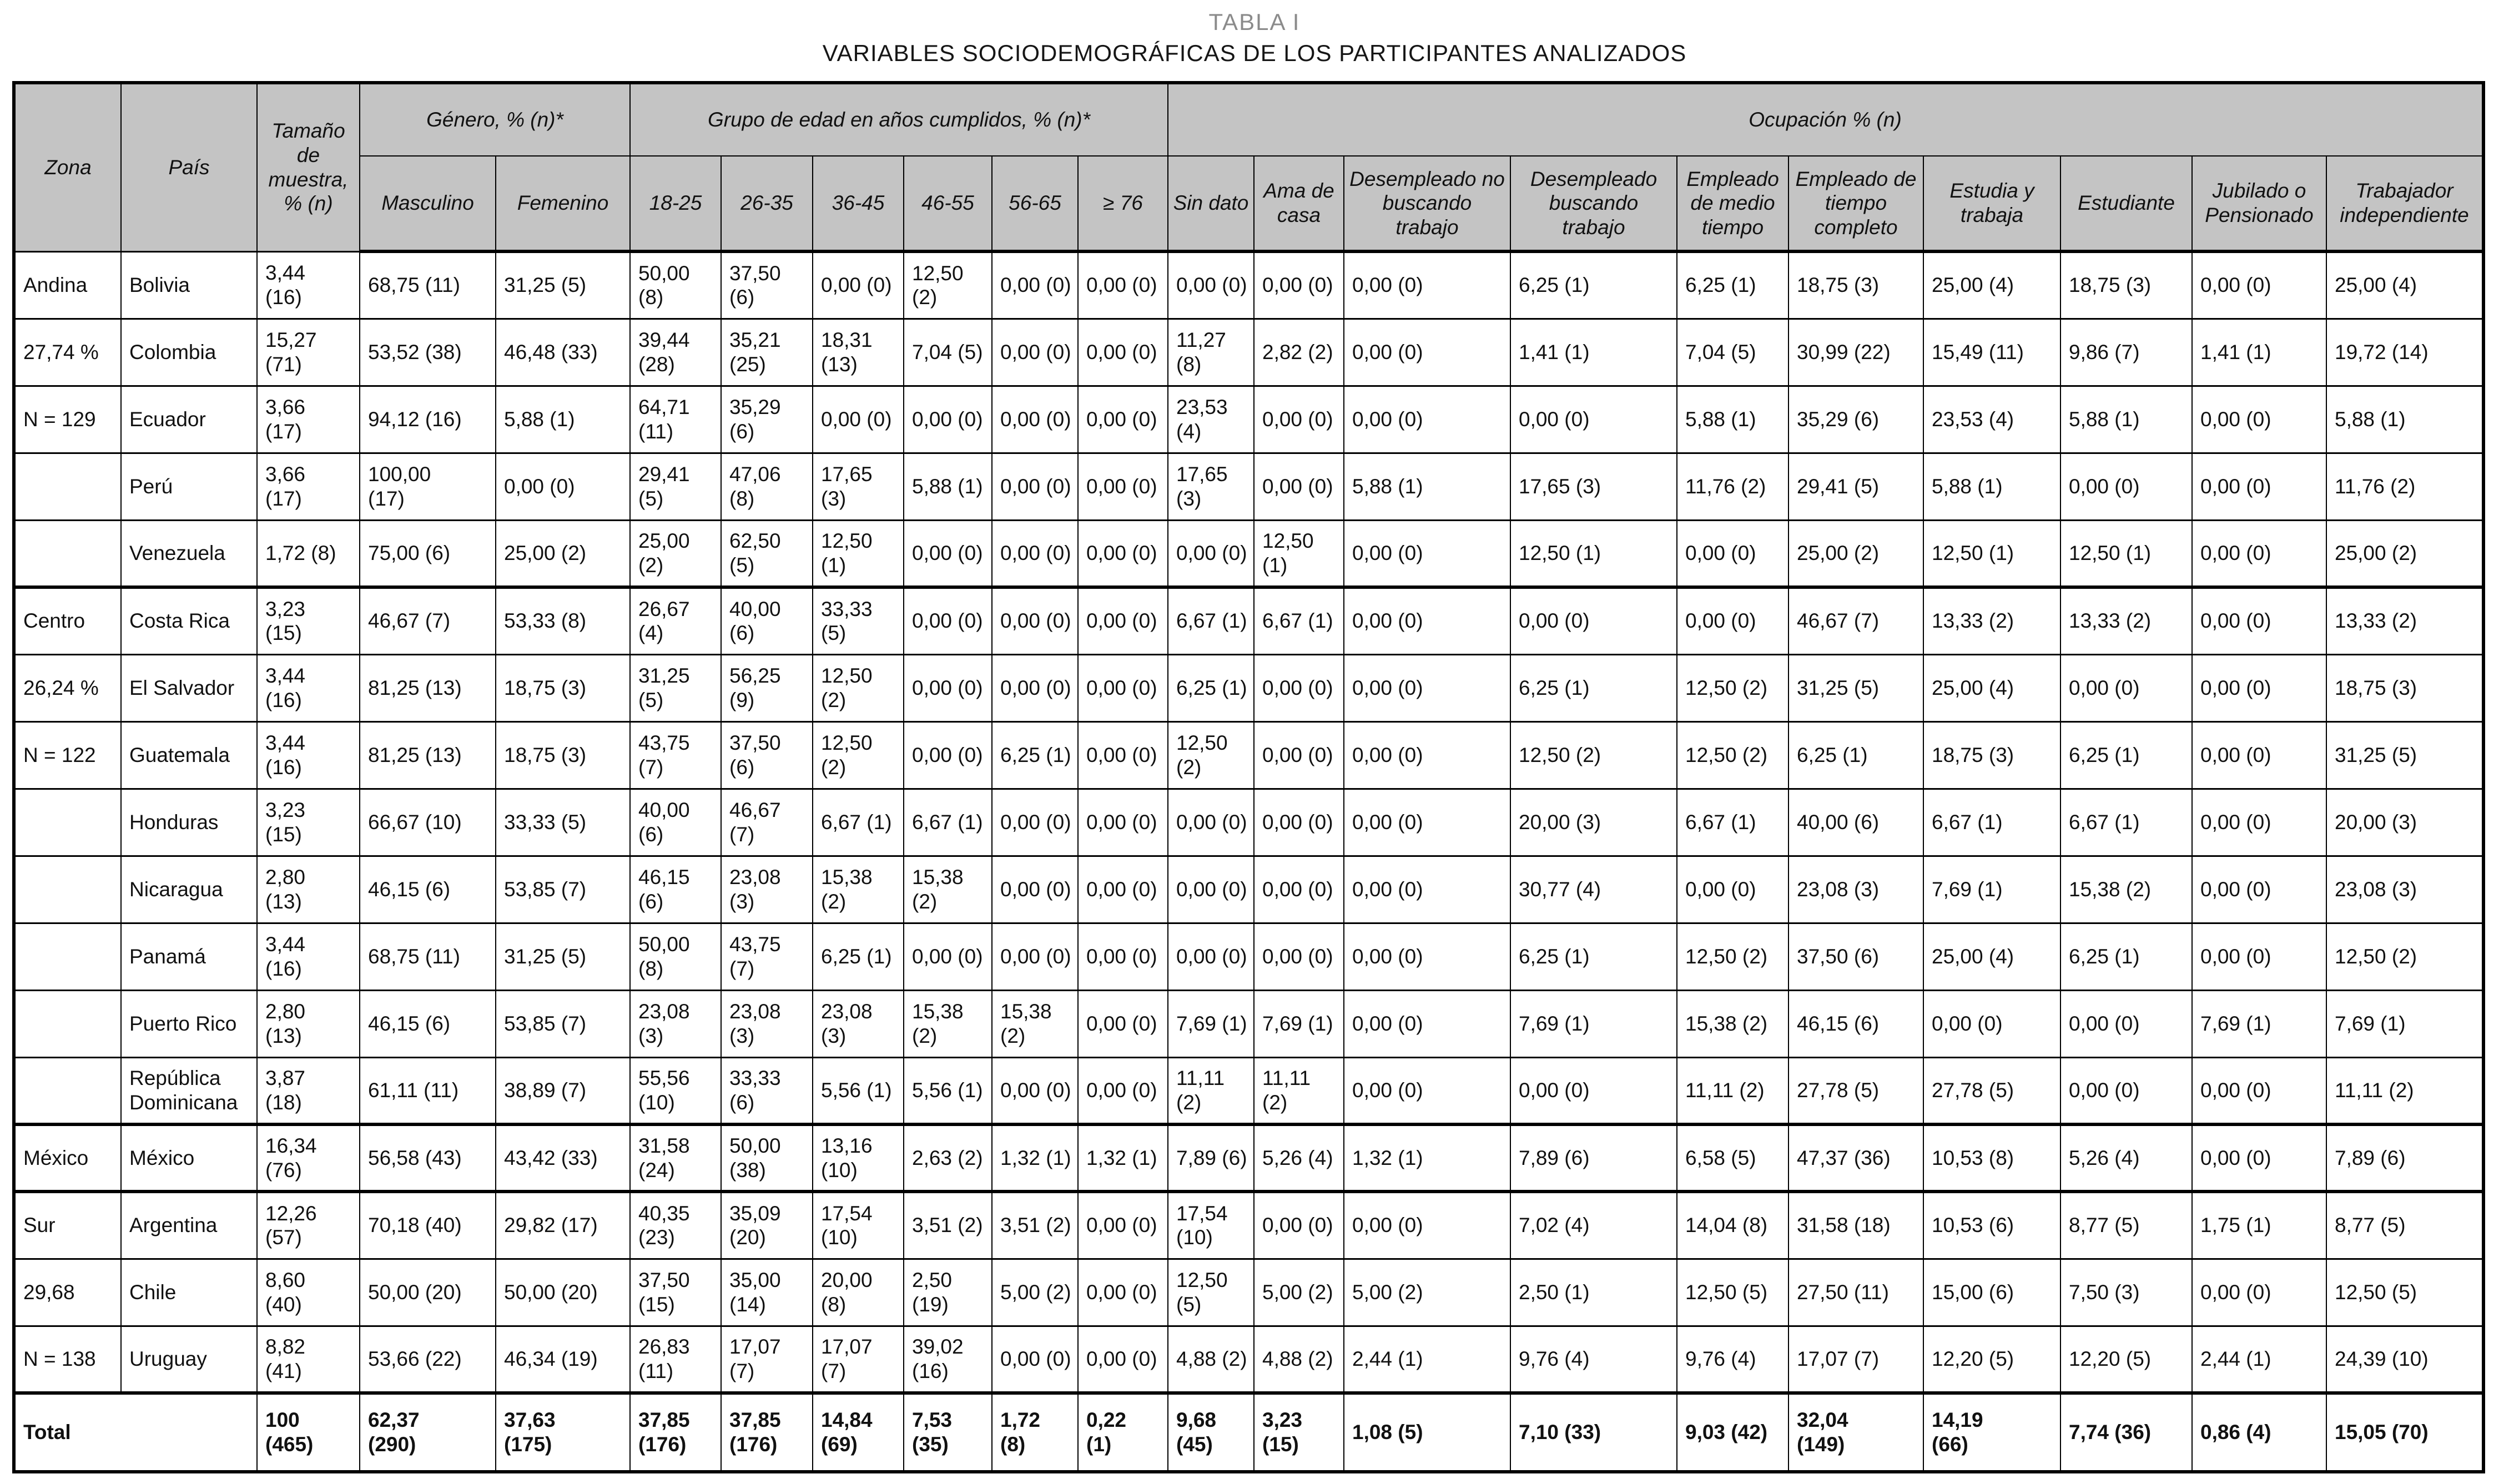  I want to click on data-cell: 6,67 (1), so click(1992, 822).